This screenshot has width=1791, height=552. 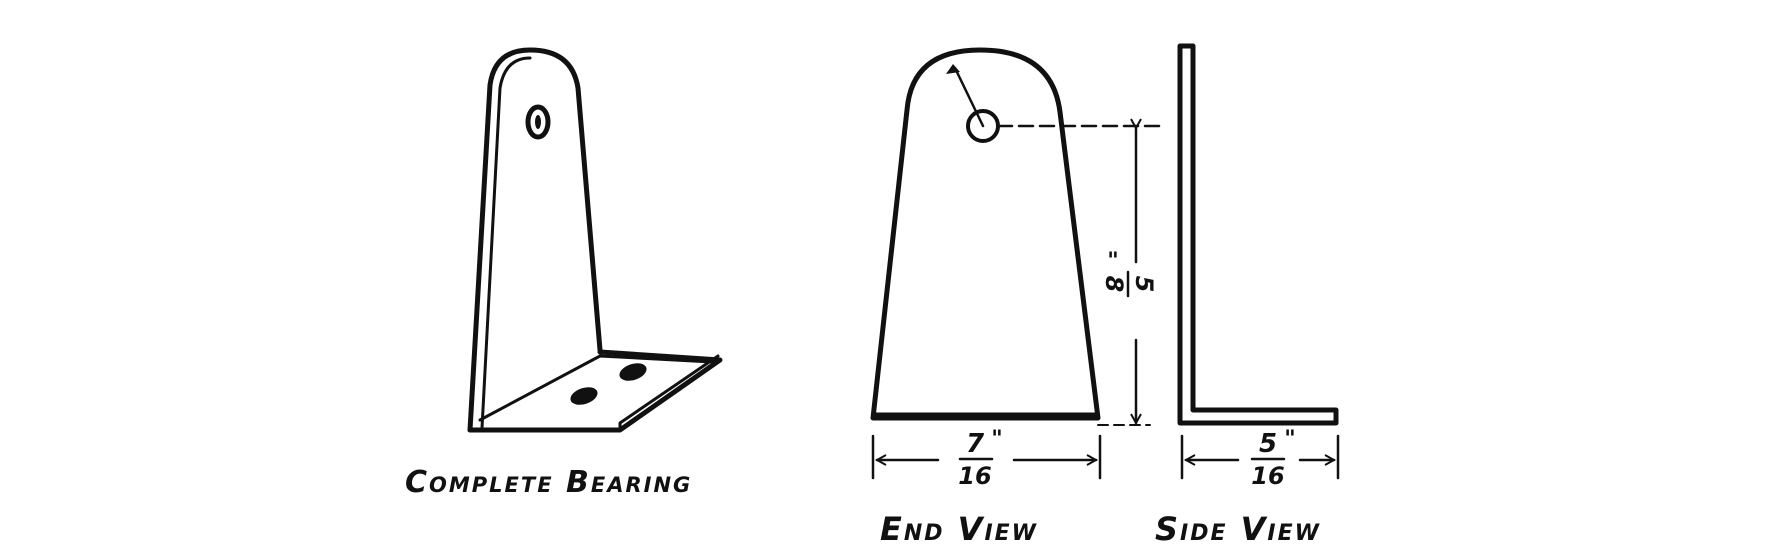 What do you see at coordinates (996, 439) in the screenshot?
I see `end-width-inch-mark: "` at bounding box center [996, 439].